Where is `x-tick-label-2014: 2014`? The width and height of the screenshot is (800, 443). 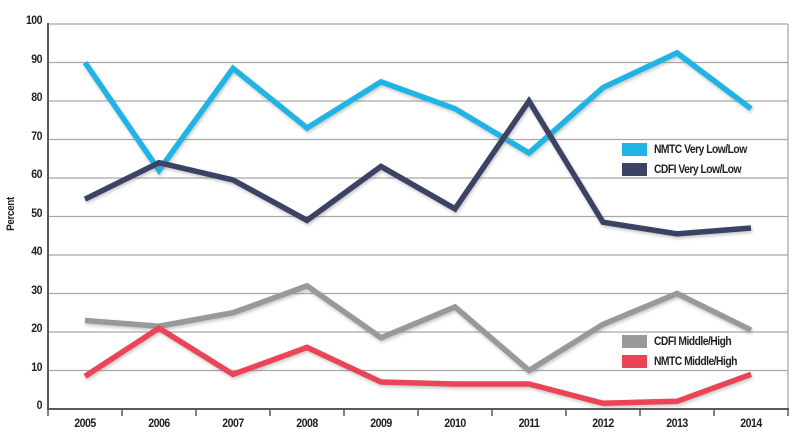
x-tick-label-2014: 2014 is located at coordinates (751, 423).